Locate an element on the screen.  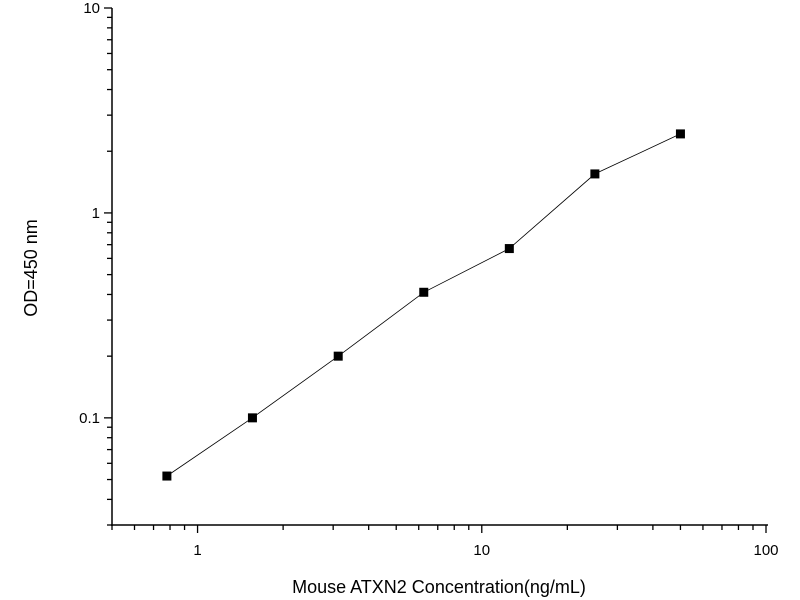
y-tick-label: 0.1 is located at coordinates (89, 418).